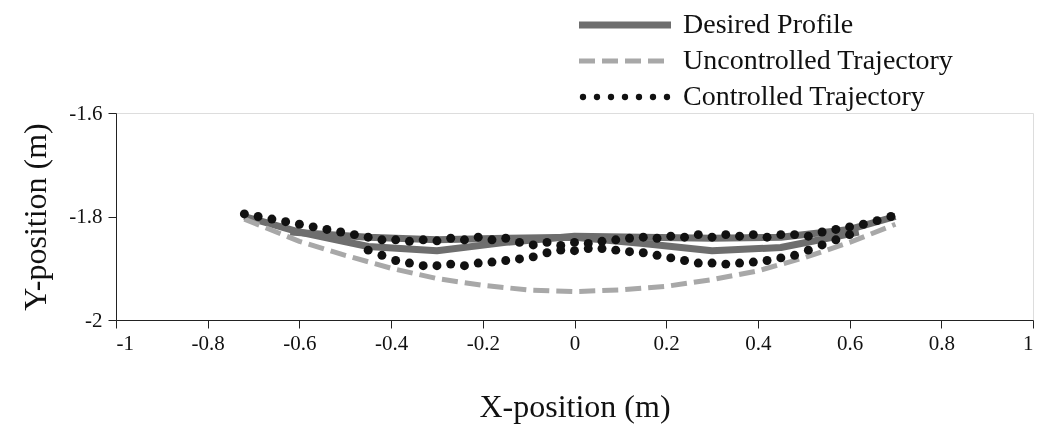 This screenshot has width=1047, height=432. I want to click on x-tick-label: 0, so click(575, 342).